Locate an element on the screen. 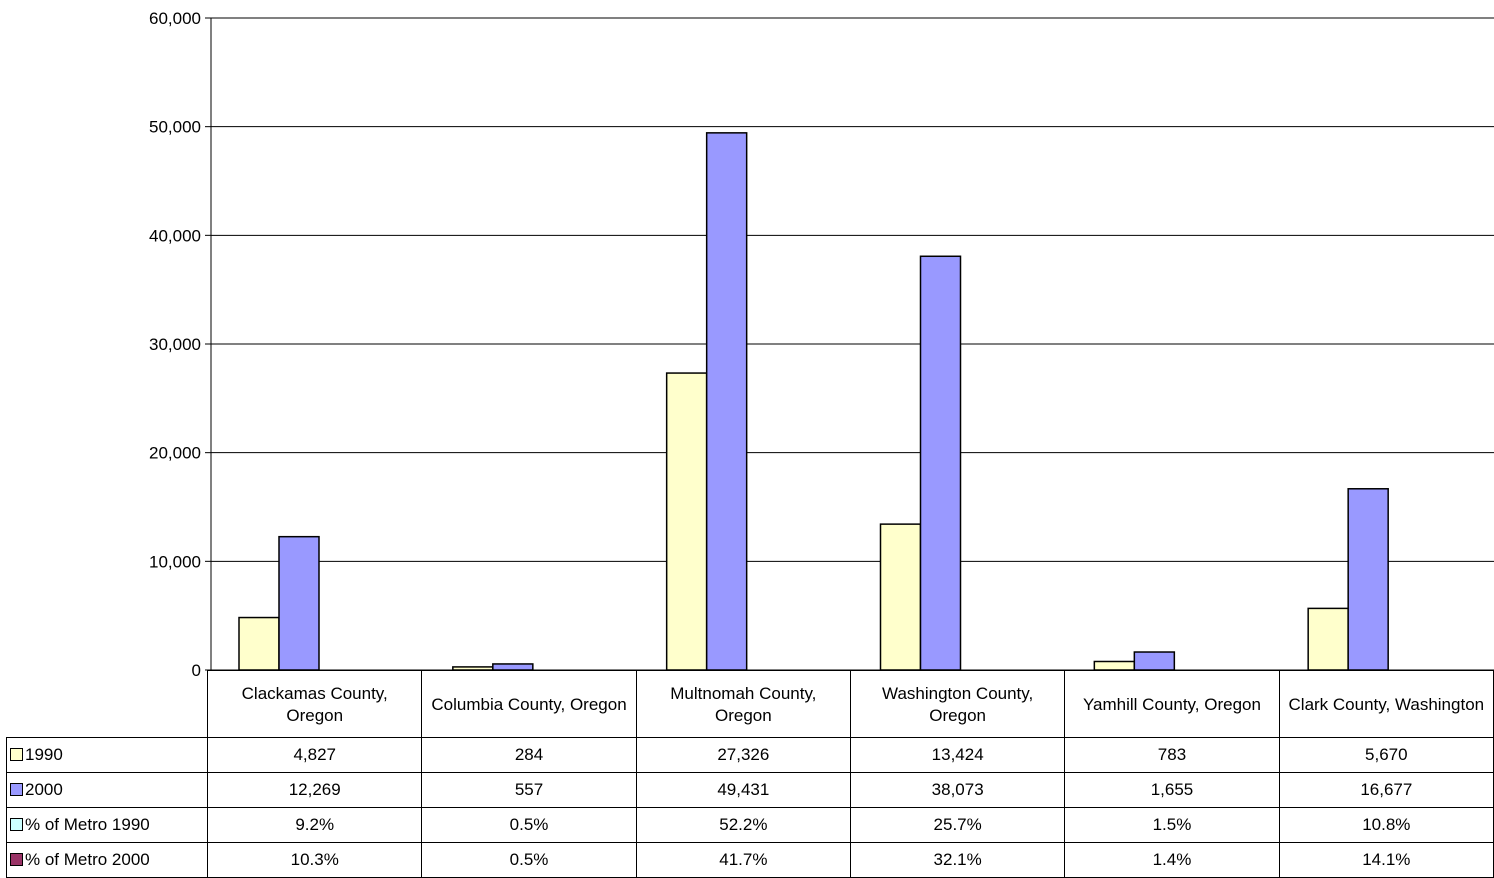 This screenshot has height=878, width=1494. data-label: 10.8% is located at coordinates (1386, 825).